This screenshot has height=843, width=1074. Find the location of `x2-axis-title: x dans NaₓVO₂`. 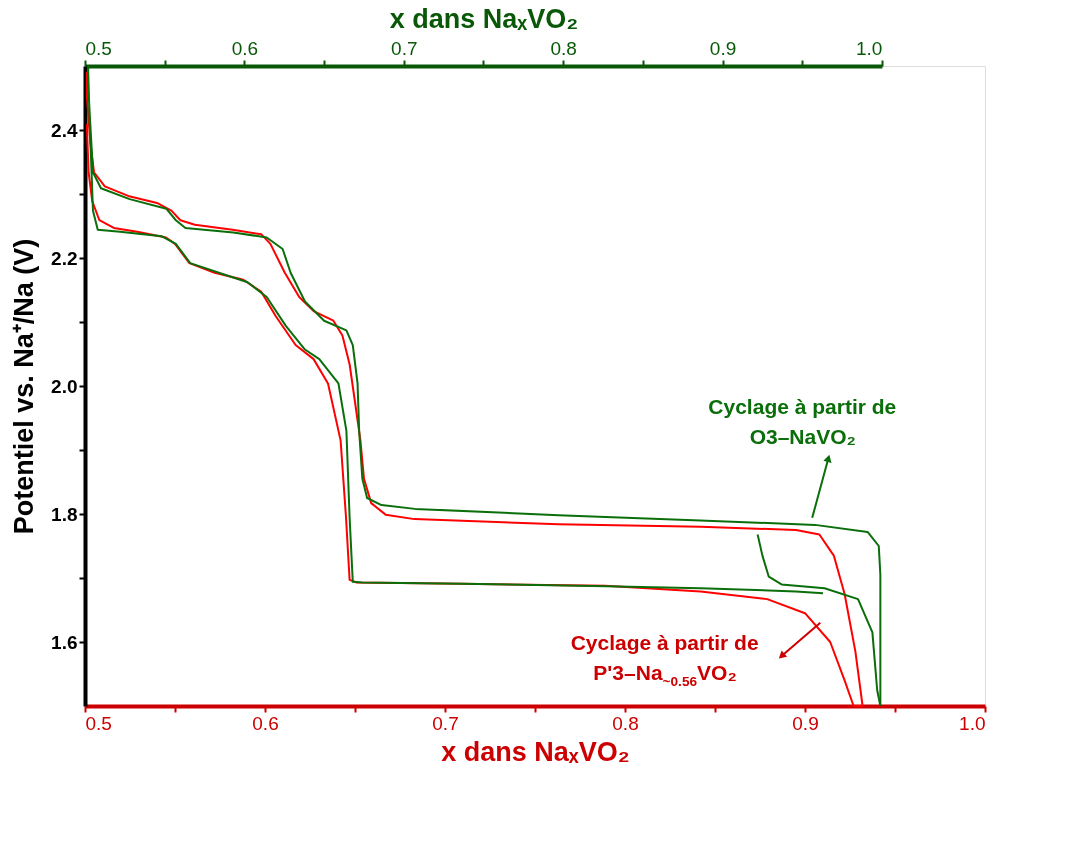

x2-axis-title: x dans NaₓVO₂ is located at coordinates (484, 18).